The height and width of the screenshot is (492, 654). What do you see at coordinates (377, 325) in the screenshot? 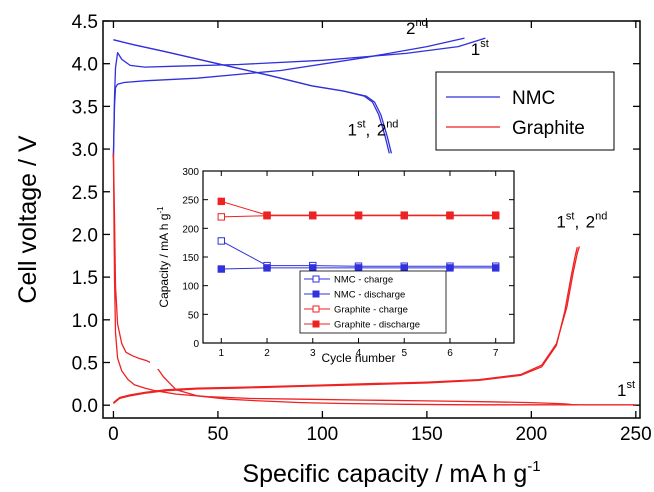
I see `inset-legend-label: Graphite - discharge` at bounding box center [377, 325].